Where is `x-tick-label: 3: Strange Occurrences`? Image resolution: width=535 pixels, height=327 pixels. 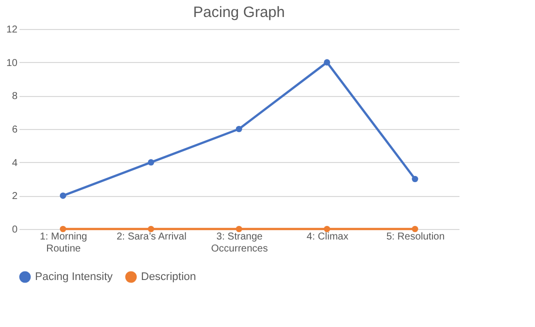 x-tick-label: 3: Strange Occurrences is located at coordinates (239, 243).